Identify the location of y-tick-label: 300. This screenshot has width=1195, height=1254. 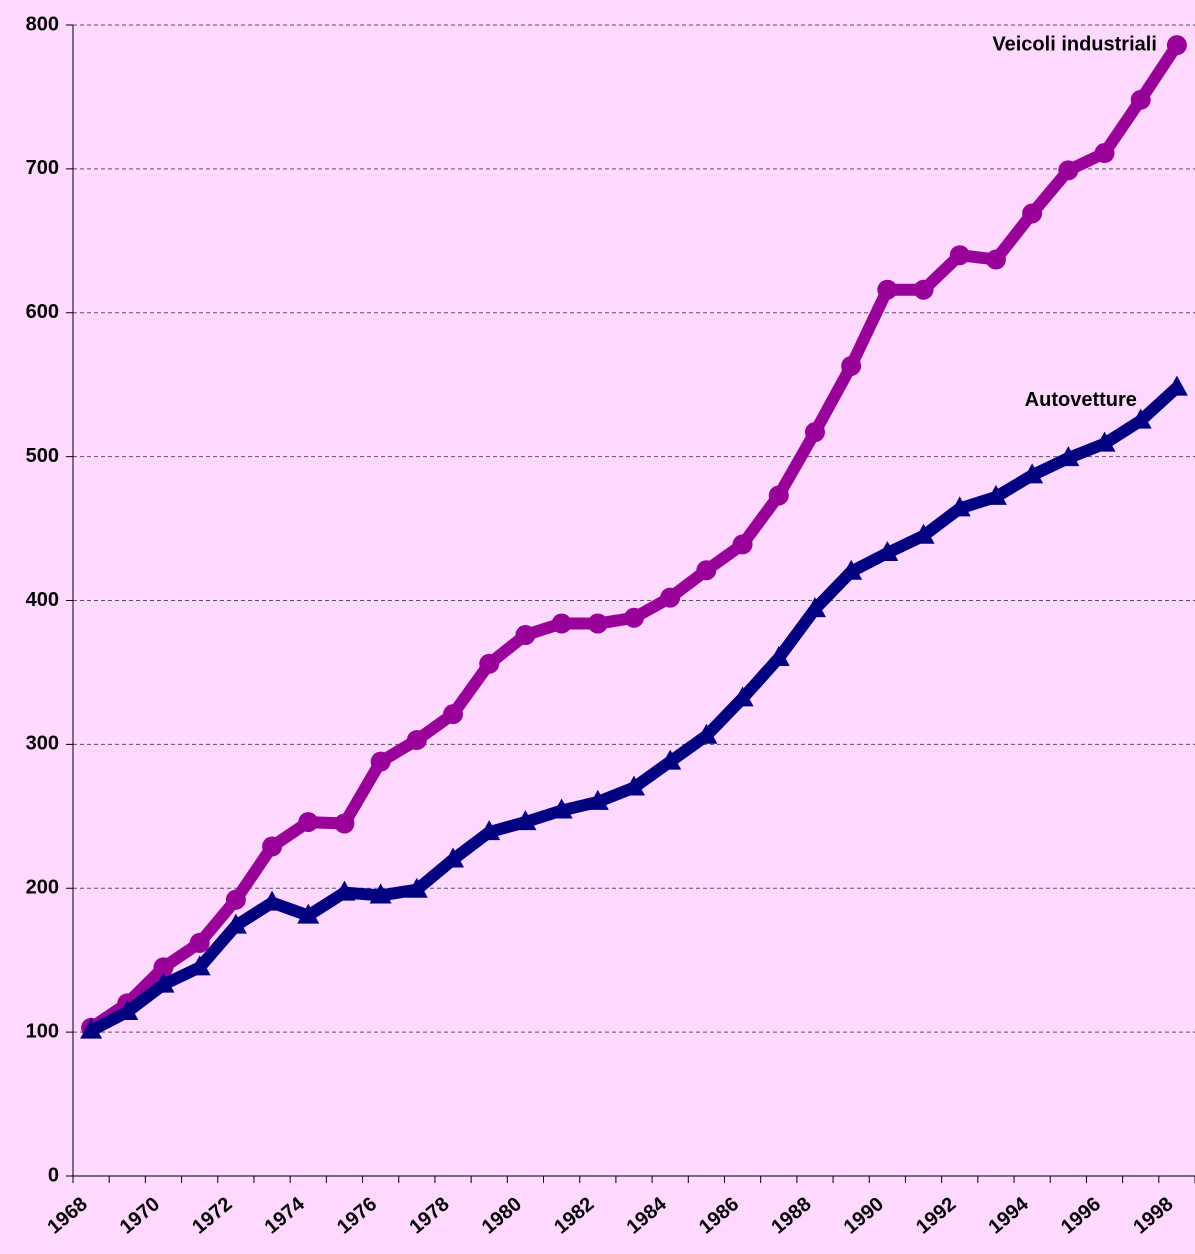
(42, 744).